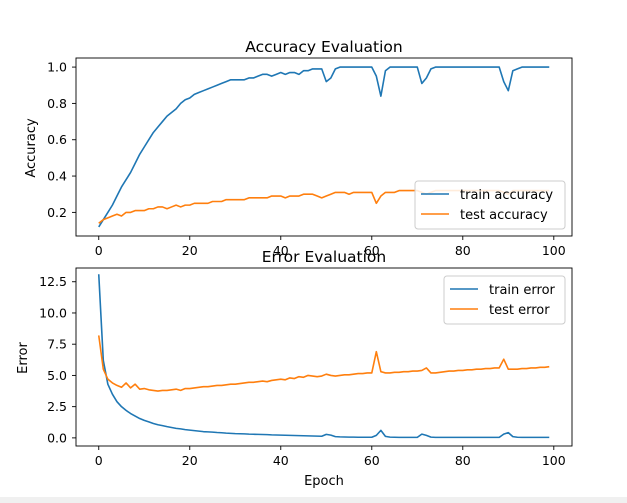 Image resolution: width=627 pixels, height=503 pixels. Describe the element at coordinates (463, 250) in the screenshot. I see `accuracy-xtick-label: 80` at that location.